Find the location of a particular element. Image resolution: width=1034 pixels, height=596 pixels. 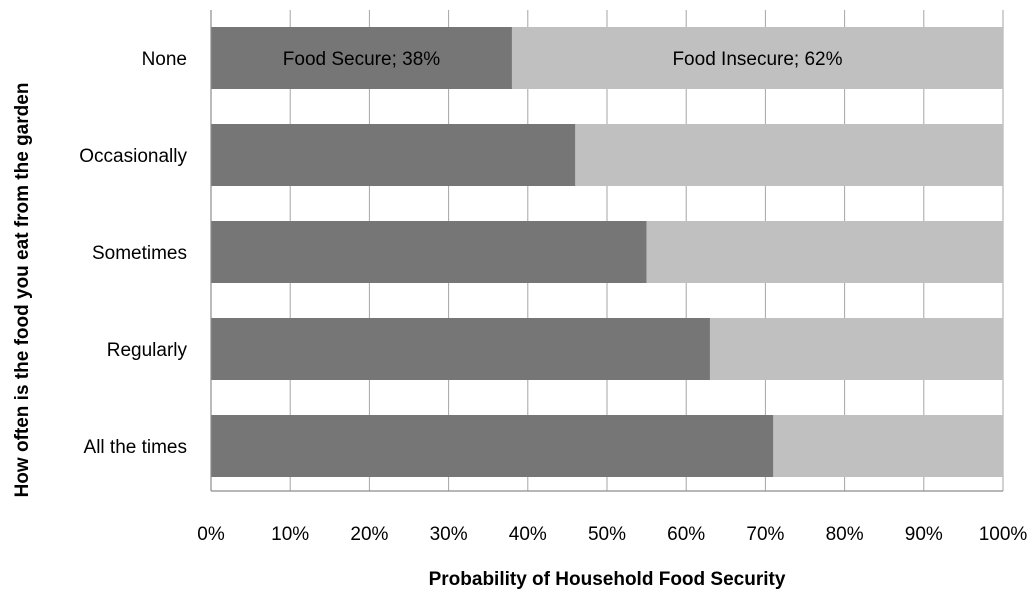

x-tick-label: 50% is located at coordinates (607, 534).